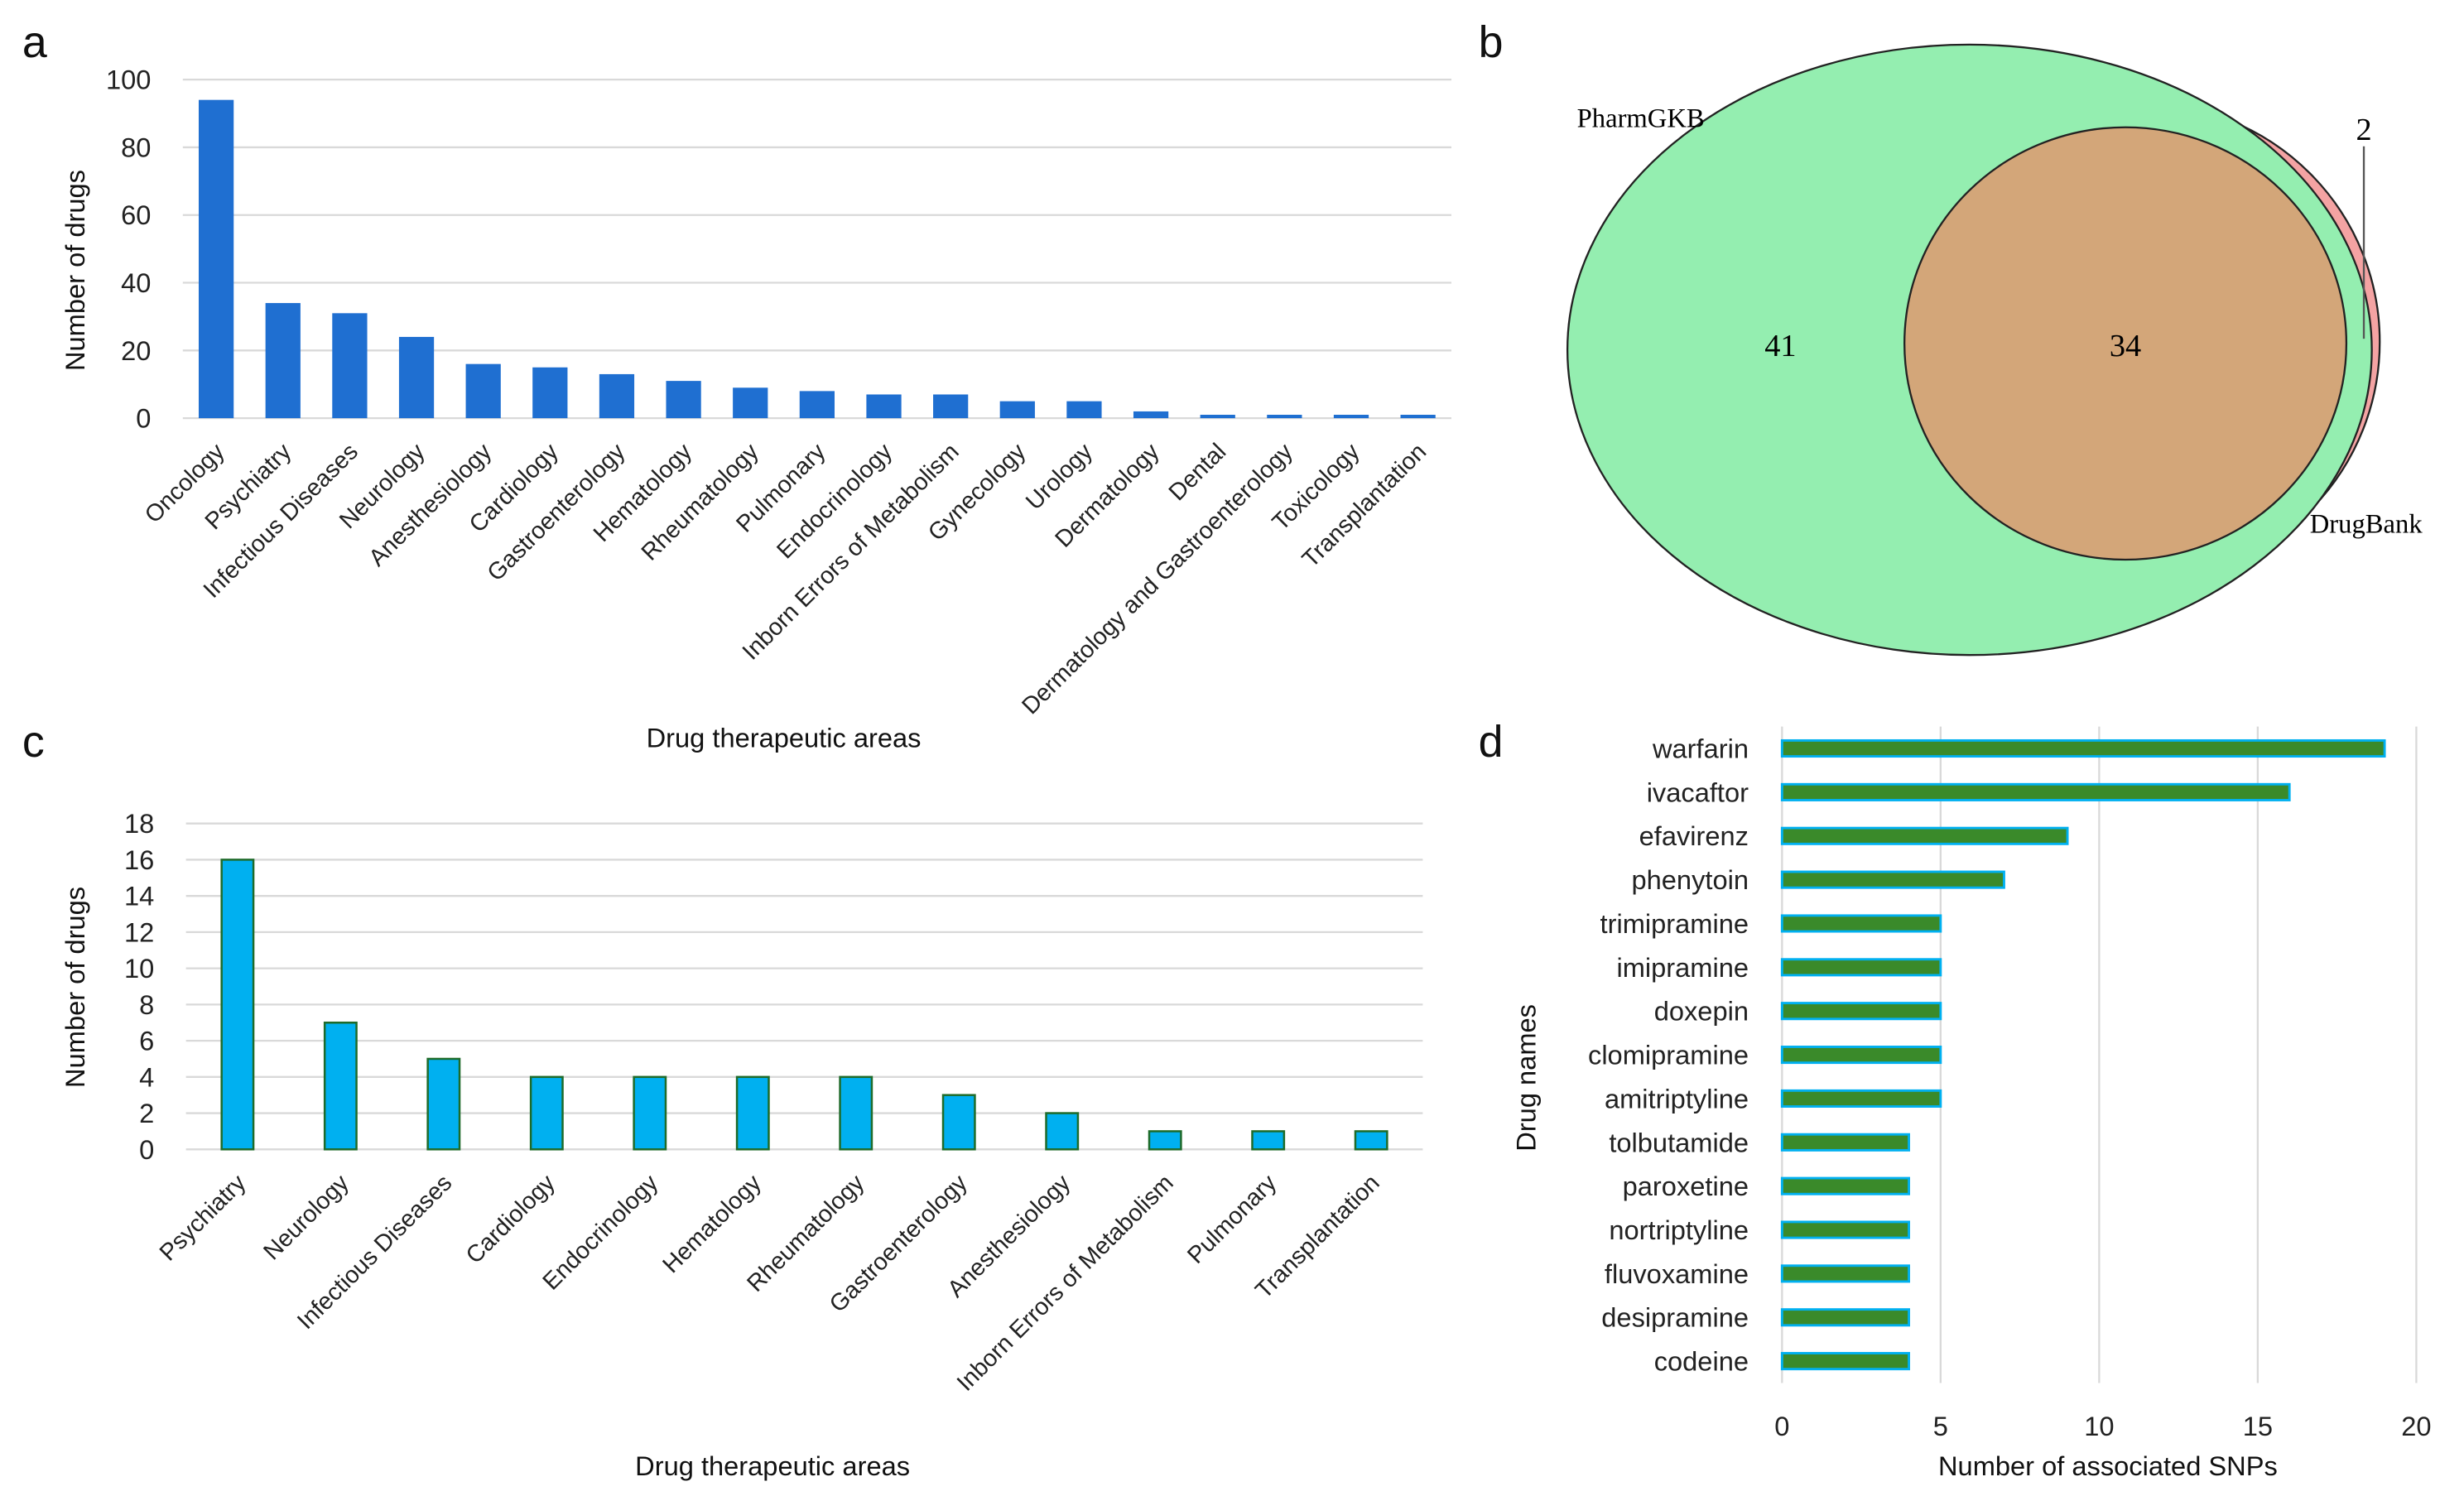 This screenshot has height=1496, width=2464. I want to click on panel-a-xtick-label: Transplantation, so click(1364, 506).